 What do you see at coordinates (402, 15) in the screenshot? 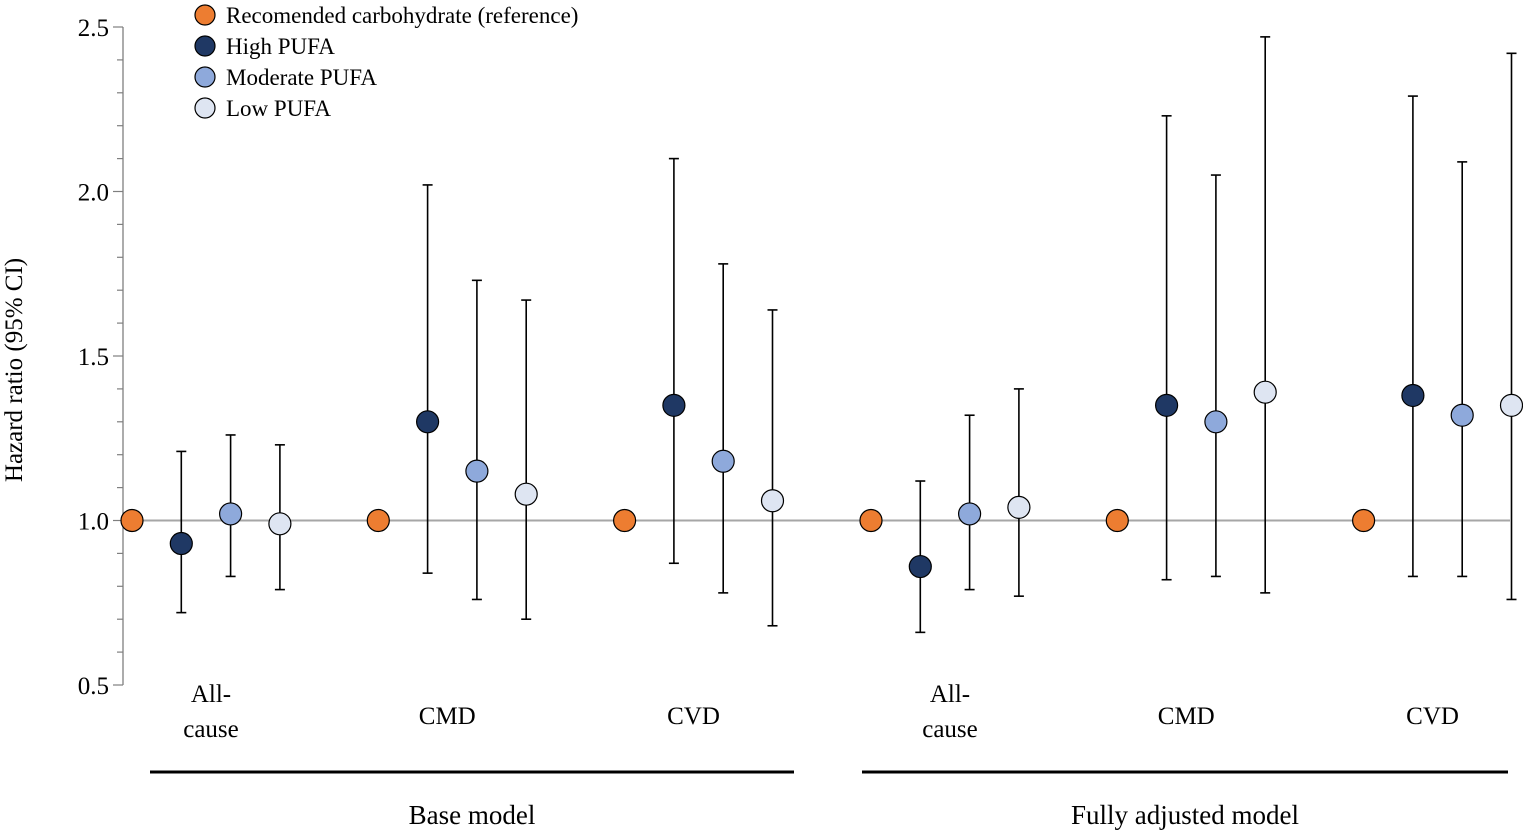
I see `legend-label: Recomended carbohydrate (reference)` at bounding box center [402, 15].